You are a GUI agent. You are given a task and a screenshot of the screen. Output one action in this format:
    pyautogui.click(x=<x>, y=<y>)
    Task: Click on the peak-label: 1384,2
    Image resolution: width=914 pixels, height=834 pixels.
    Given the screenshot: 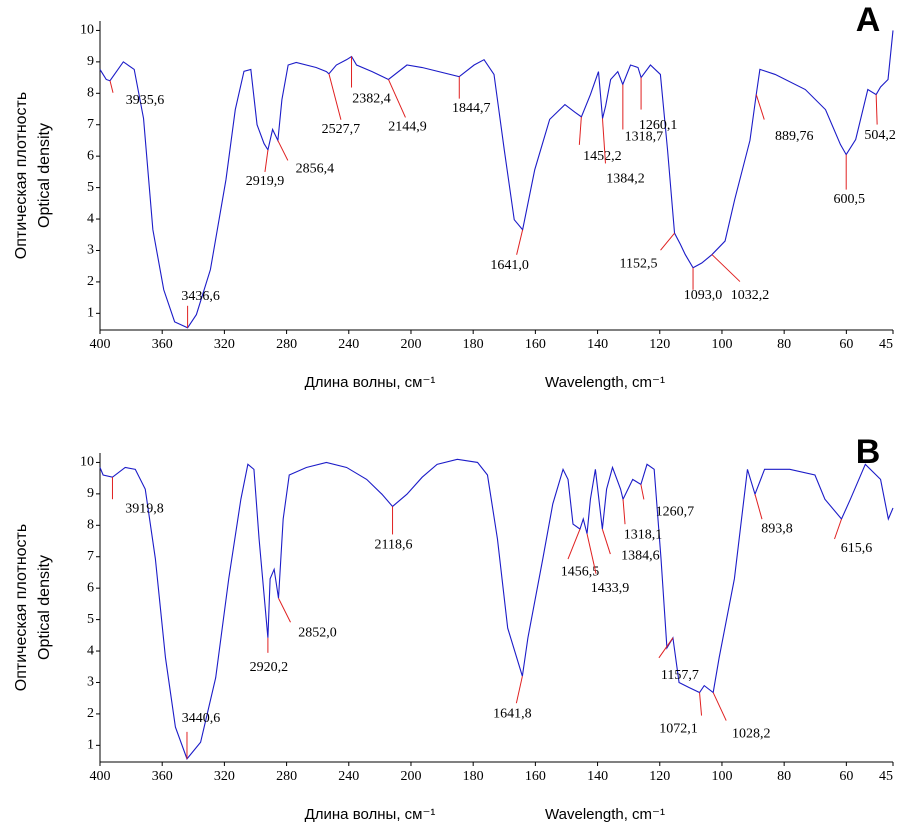 What is the action you would take?
    pyautogui.click(x=625, y=179)
    